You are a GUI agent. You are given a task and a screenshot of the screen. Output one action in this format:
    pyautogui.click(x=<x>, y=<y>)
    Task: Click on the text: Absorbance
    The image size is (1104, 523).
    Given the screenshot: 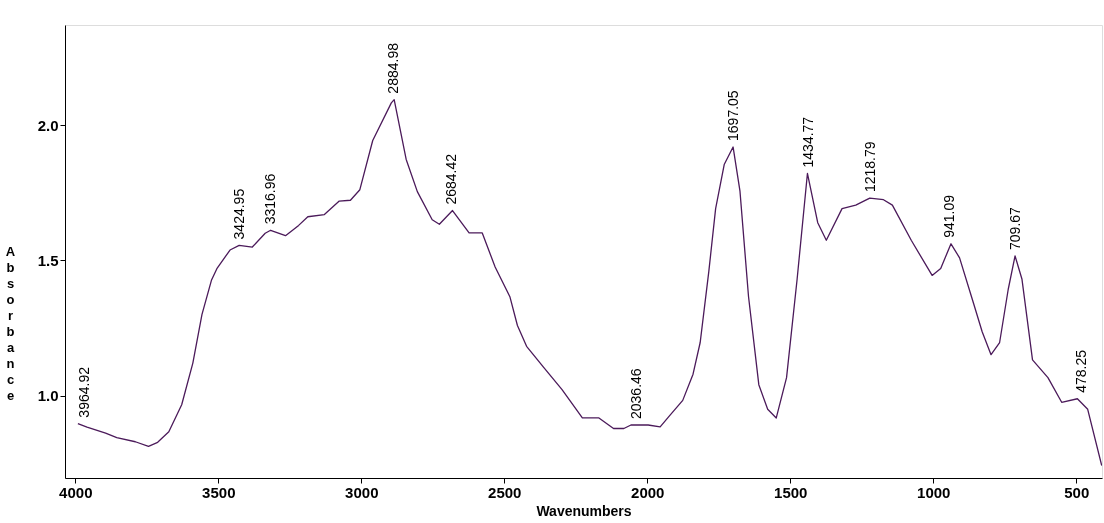 What is the action you would take?
    pyautogui.click(x=10, y=323)
    